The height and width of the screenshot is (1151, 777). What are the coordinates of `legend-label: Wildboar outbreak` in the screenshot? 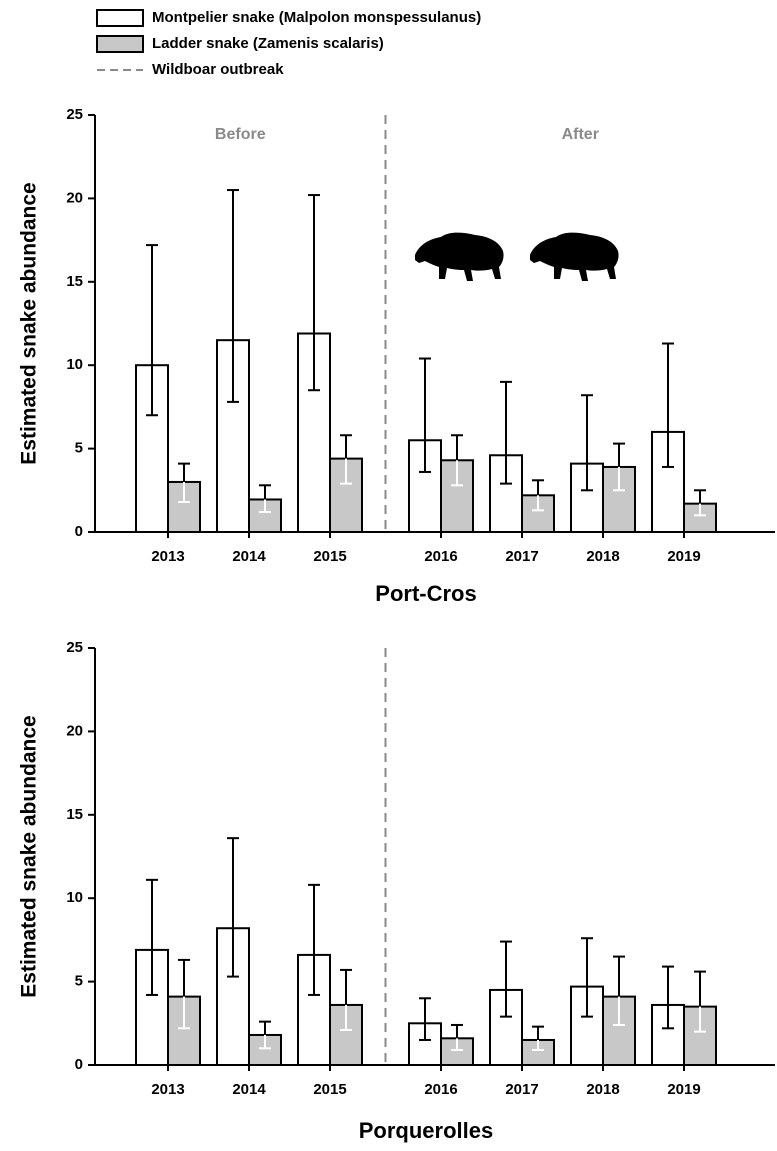 It's located at (218, 69).